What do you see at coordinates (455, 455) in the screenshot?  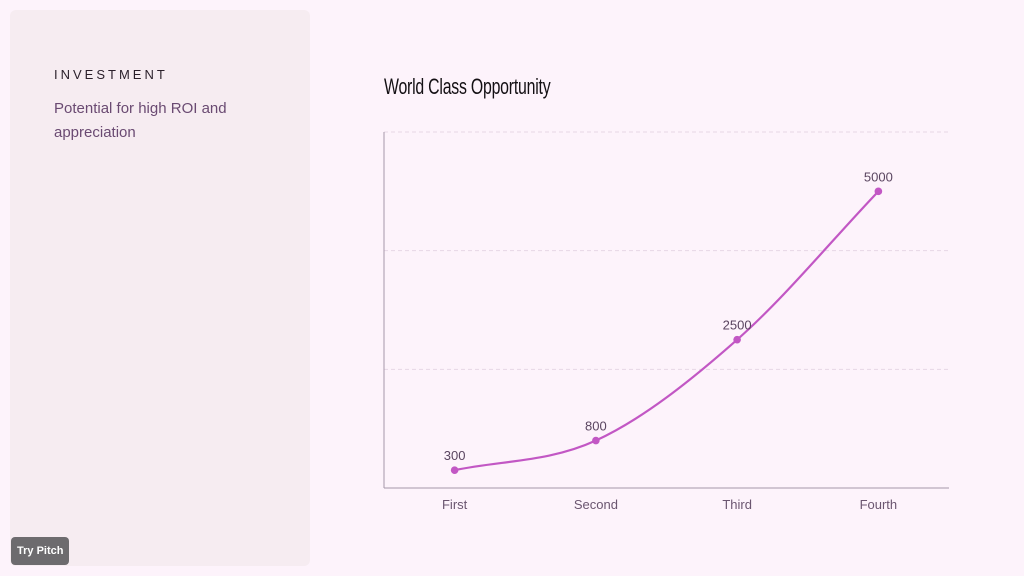 I see `data-label: 300` at bounding box center [455, 455].